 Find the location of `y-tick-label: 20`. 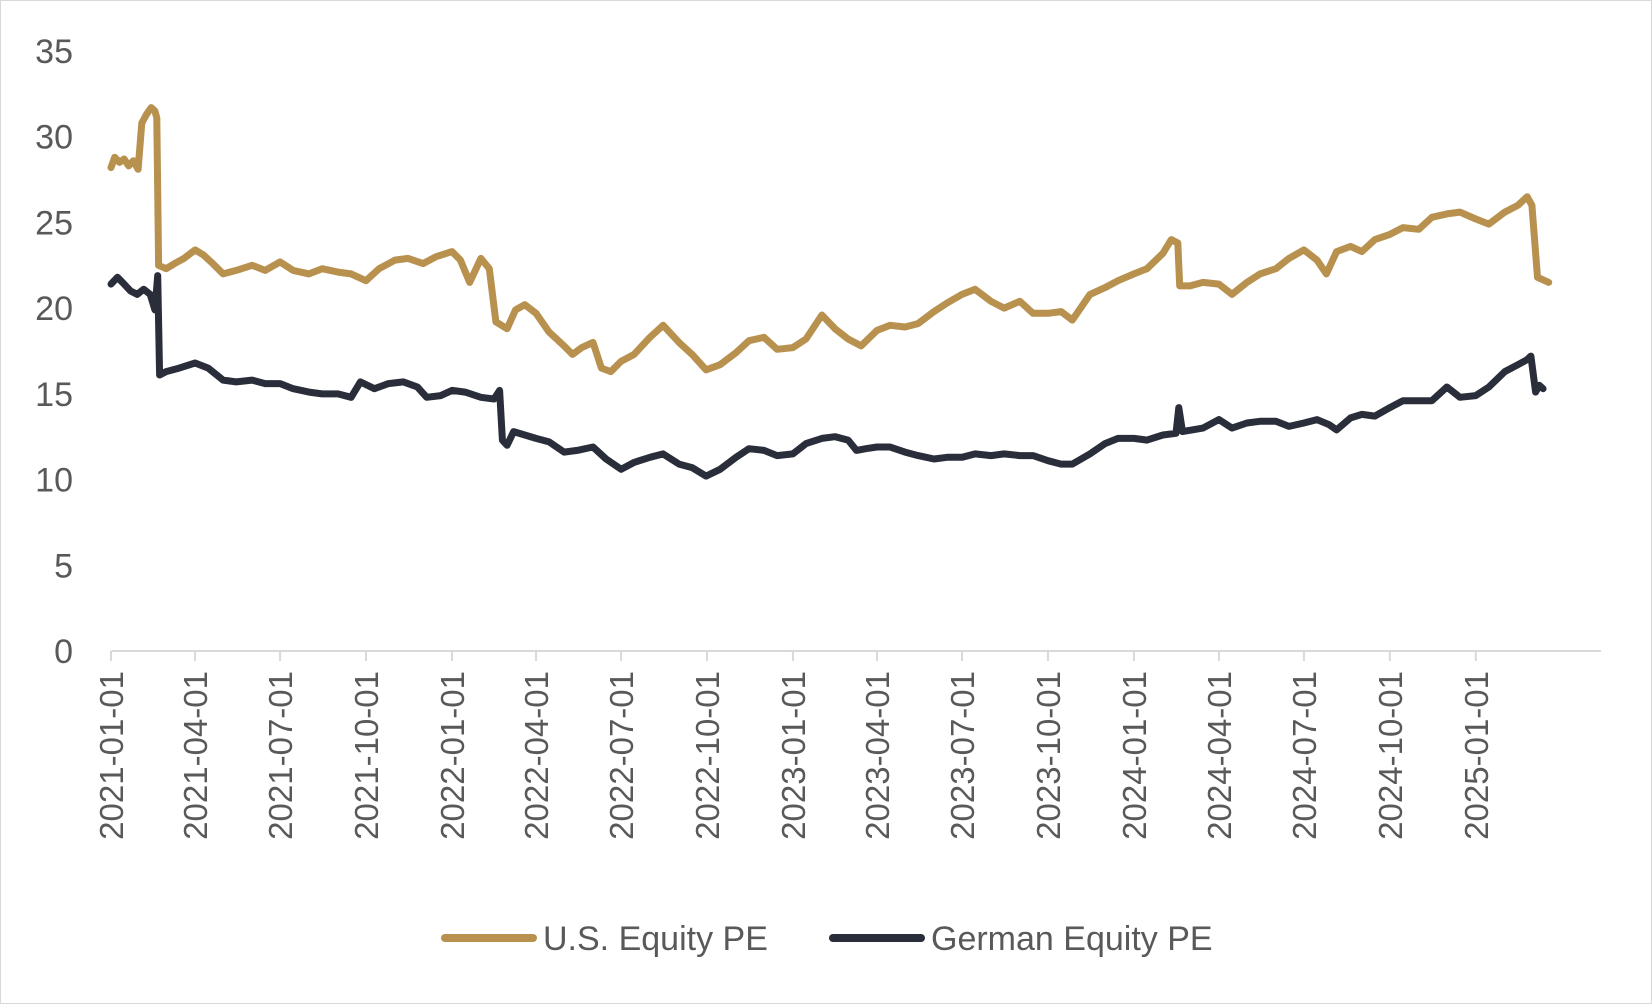

y-tick-label: 20 is located at coordinates (54, 309).